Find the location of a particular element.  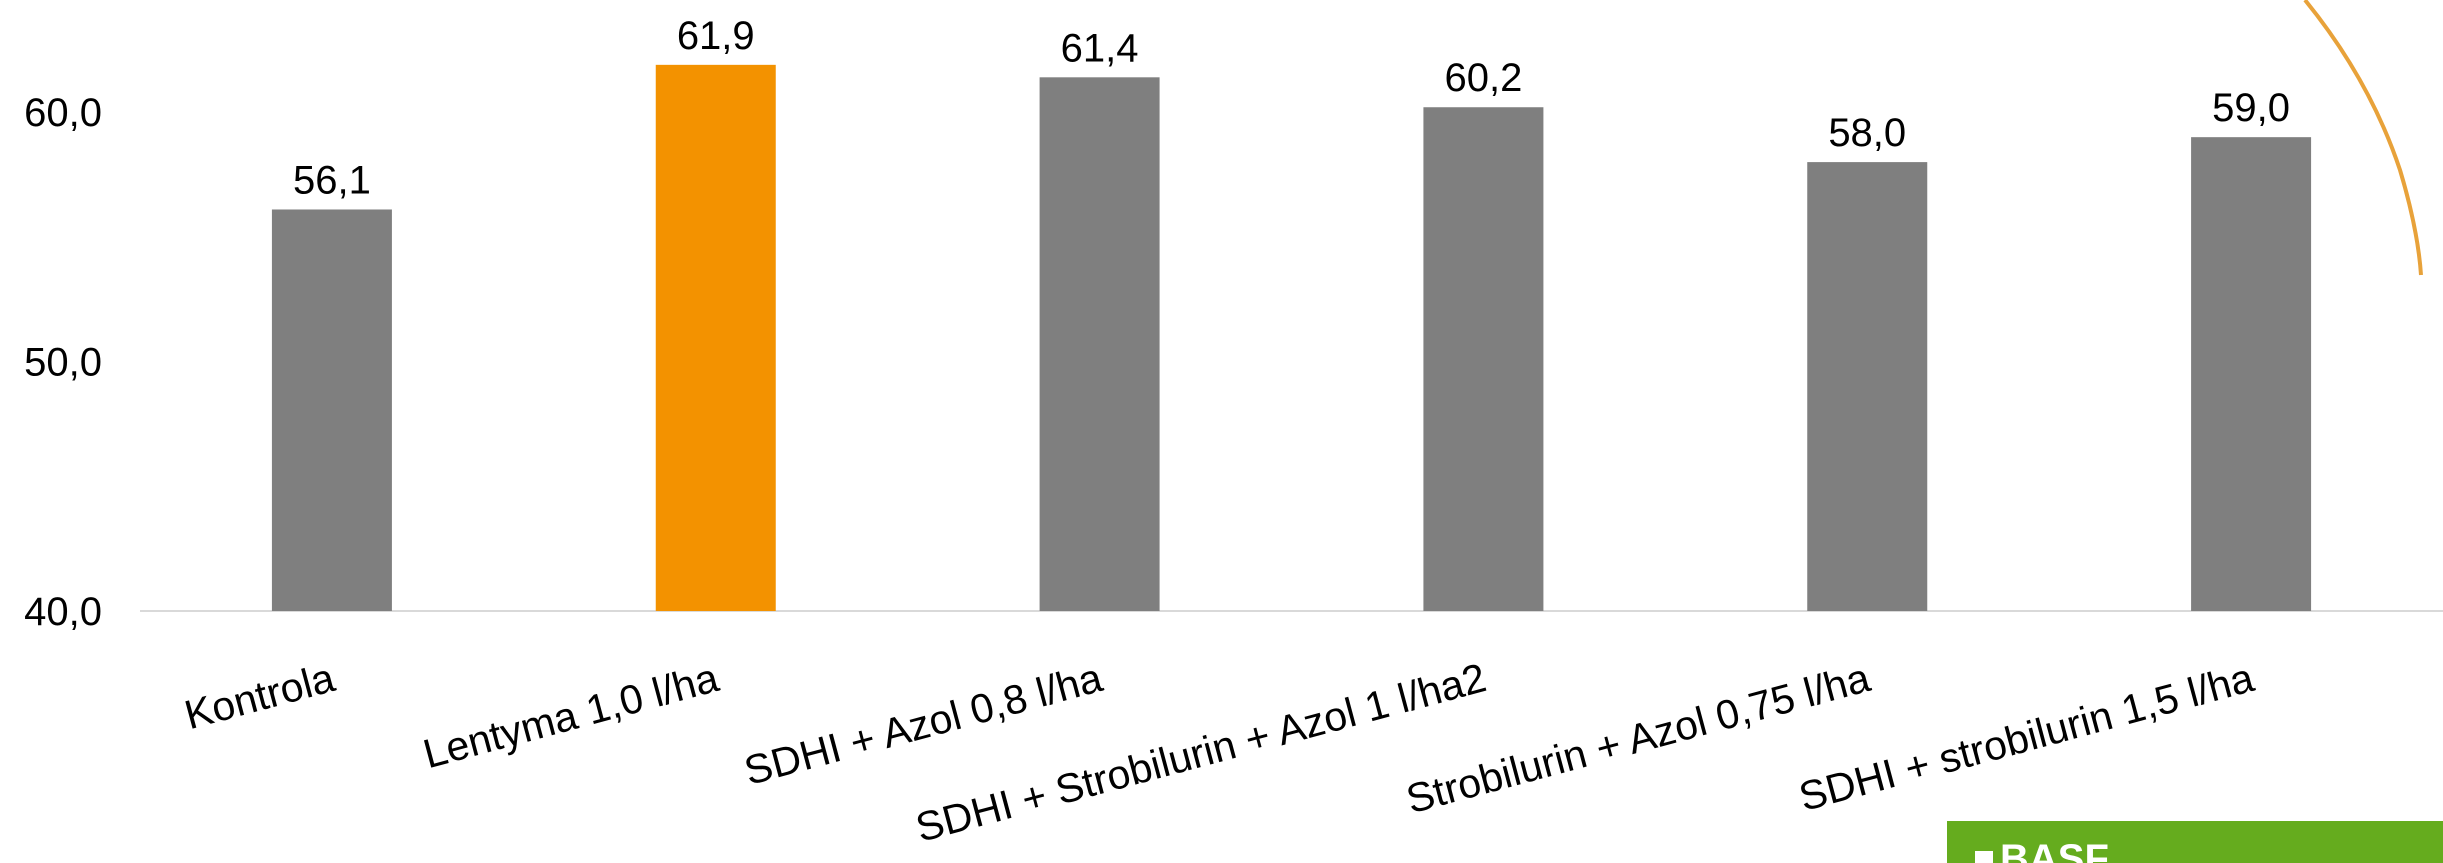

value-label: 59,0 is located at coordinates (2251, 108).